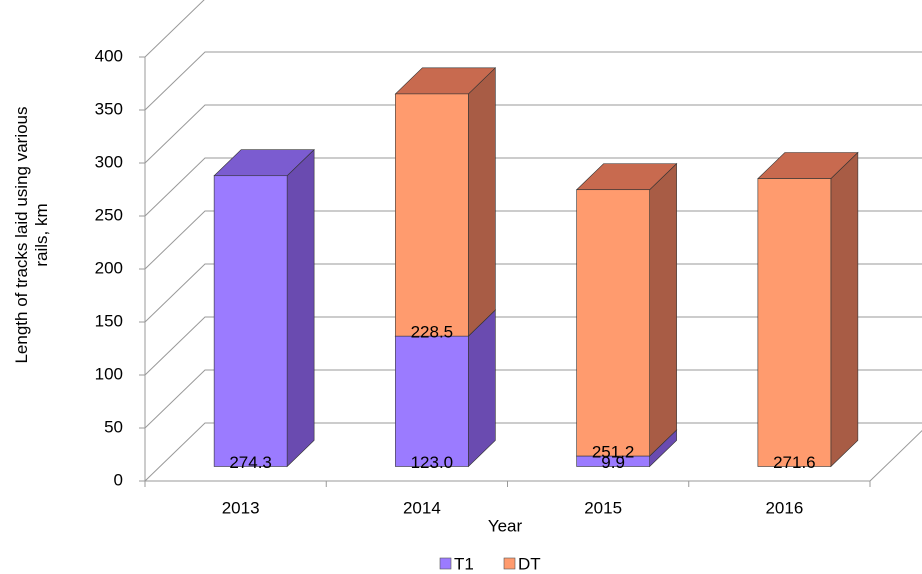 This screenshot has width=922, height=574. What do you see at coordinates (250, 462) in the screenshot?
I see `data-label: 274.3` at bounding box center [250, 462].